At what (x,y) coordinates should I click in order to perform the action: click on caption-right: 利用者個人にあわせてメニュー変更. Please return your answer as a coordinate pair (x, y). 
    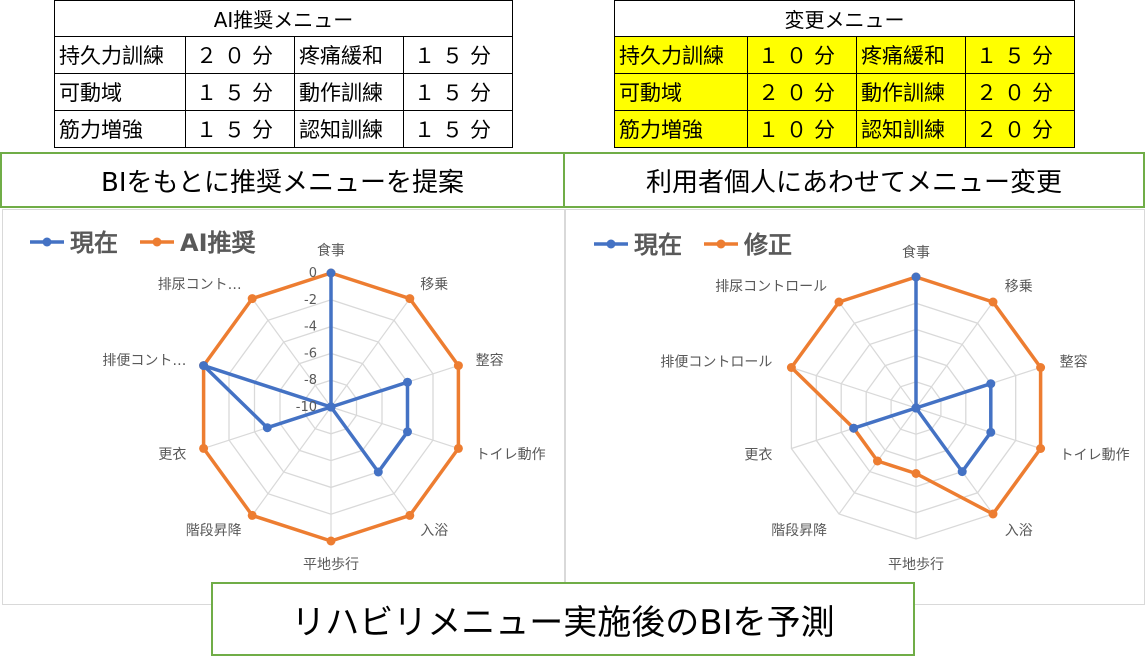
    Looking at the image, I should click on (854, 180).